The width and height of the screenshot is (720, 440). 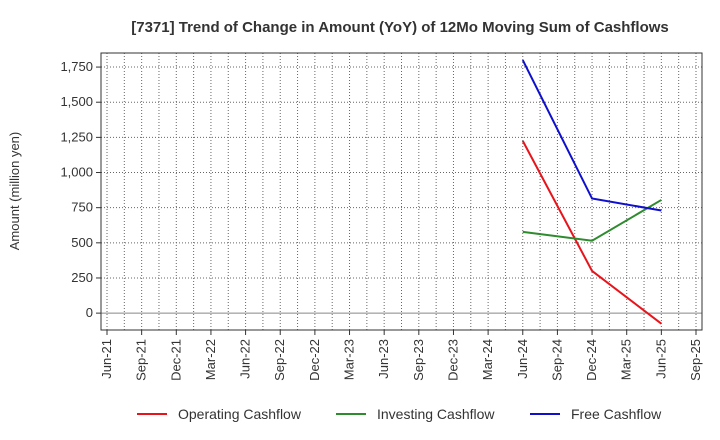 What do you see at coordinates (487, 359) in the screenshot?
I see `x-tick-label: Mar-24` at bounding box center [487, 359].